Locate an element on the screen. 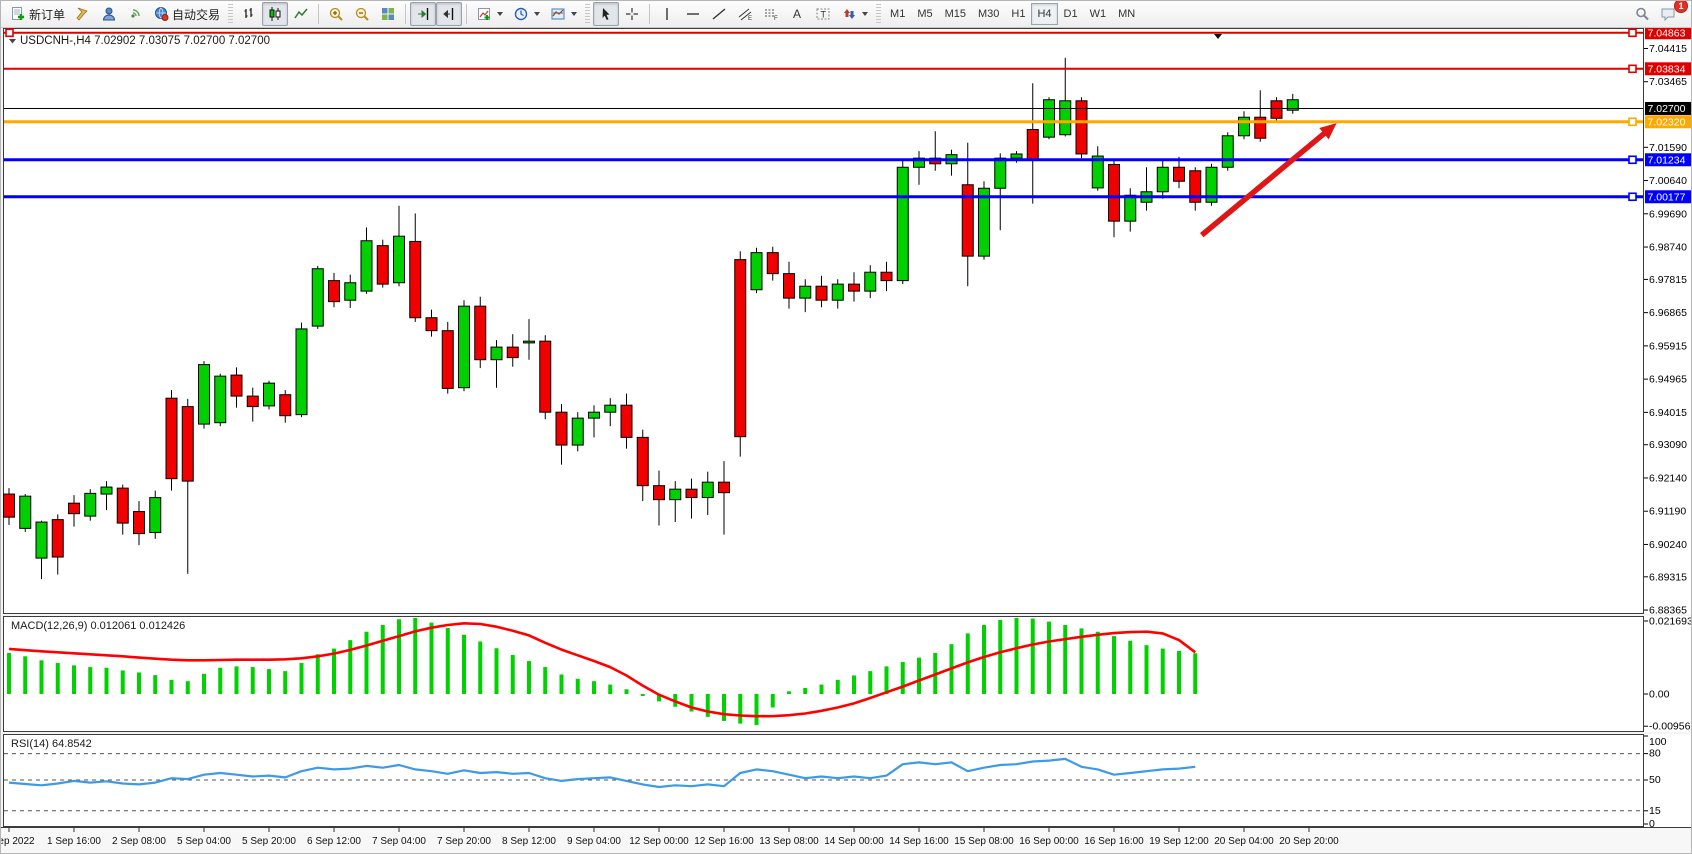 The width and height of the screenshot is (1692, 854). timeframe-d1: D1 is located at coordinates (1070, 14).